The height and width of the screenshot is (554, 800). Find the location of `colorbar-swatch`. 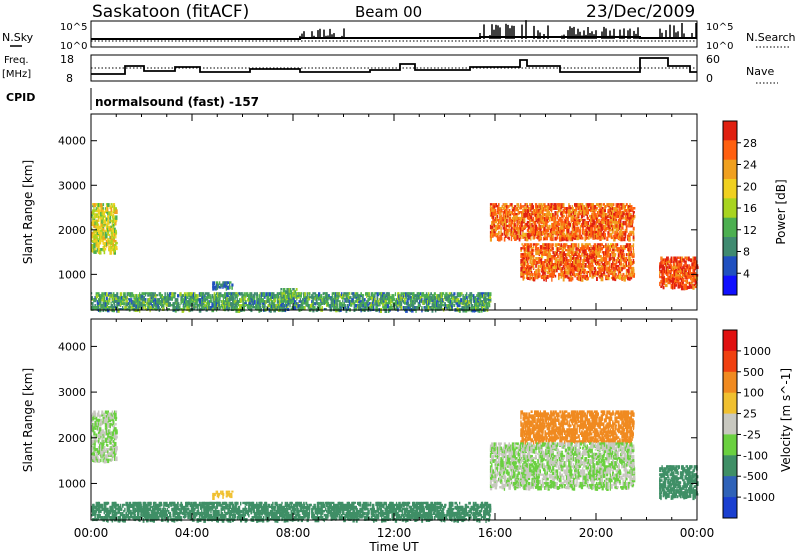

colorbar-swatch is located at coordinates (730, 227).